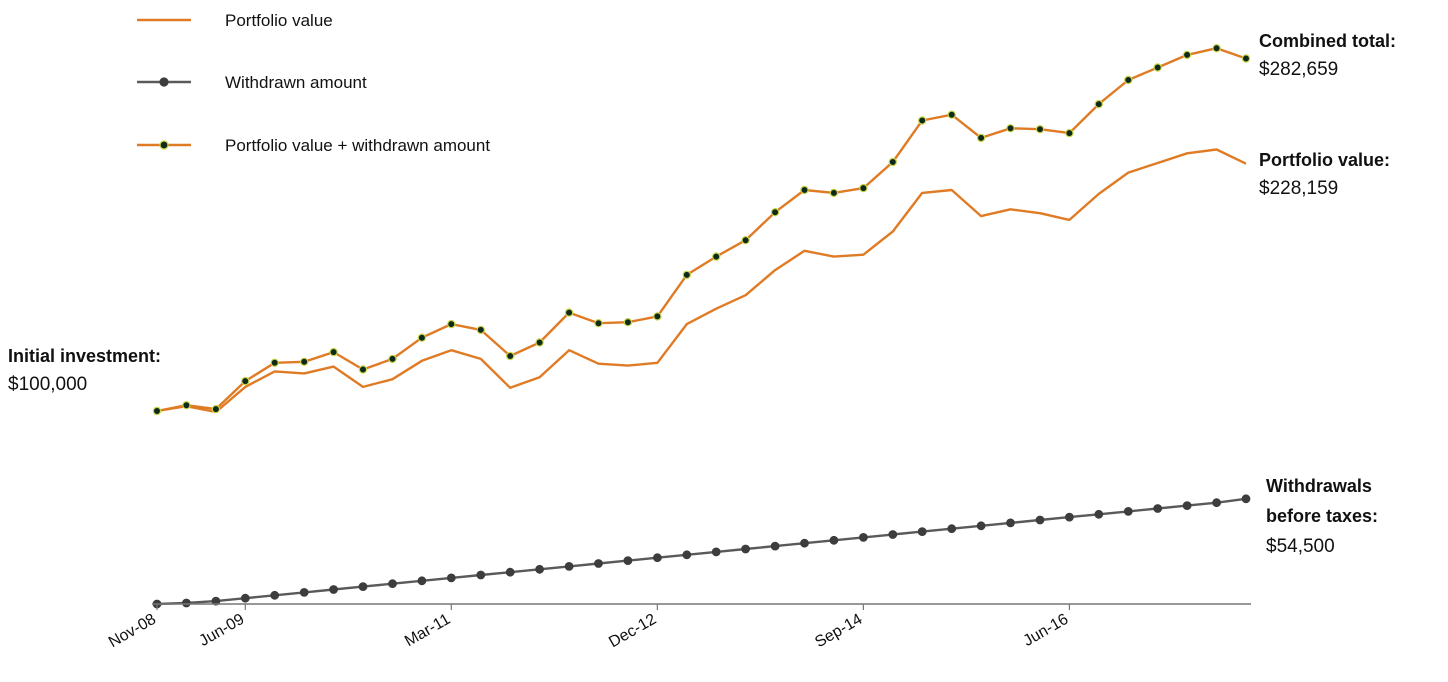  What do you see at coordinates (427, 631) in the screenshot?
I see `x-tick-label: Mar-11` at bounding box center [427, 631].